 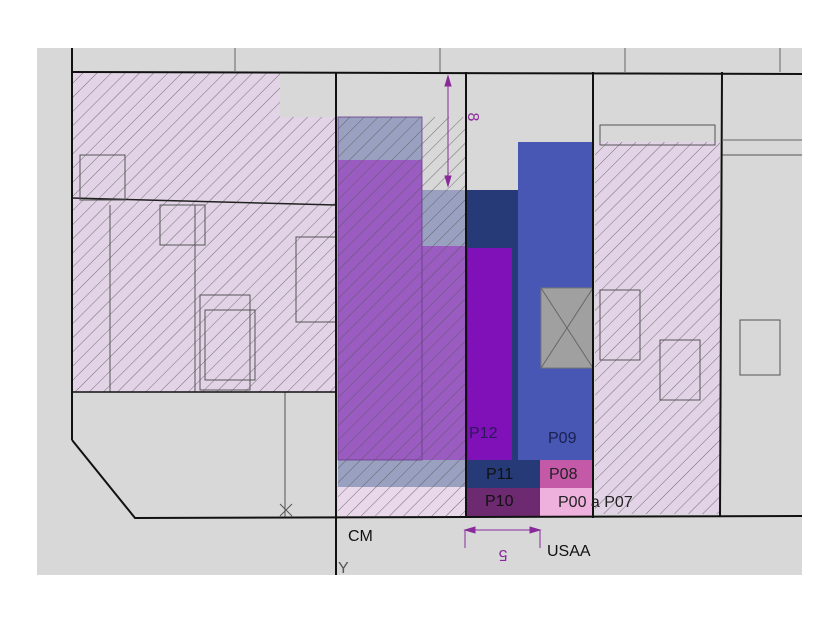 I want to click on vertical-dimension, so click(x=448, y=131).